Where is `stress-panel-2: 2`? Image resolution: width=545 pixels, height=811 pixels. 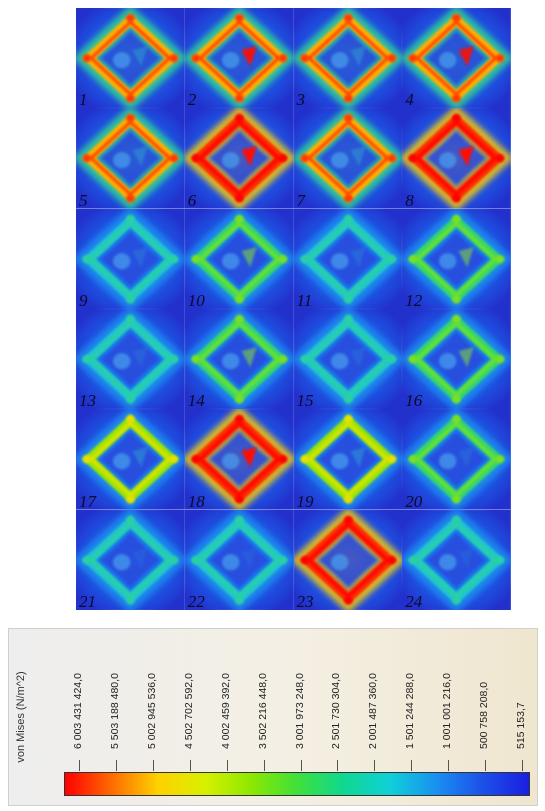
stress-panel-2: 2 is located at coordinates (239, 58).